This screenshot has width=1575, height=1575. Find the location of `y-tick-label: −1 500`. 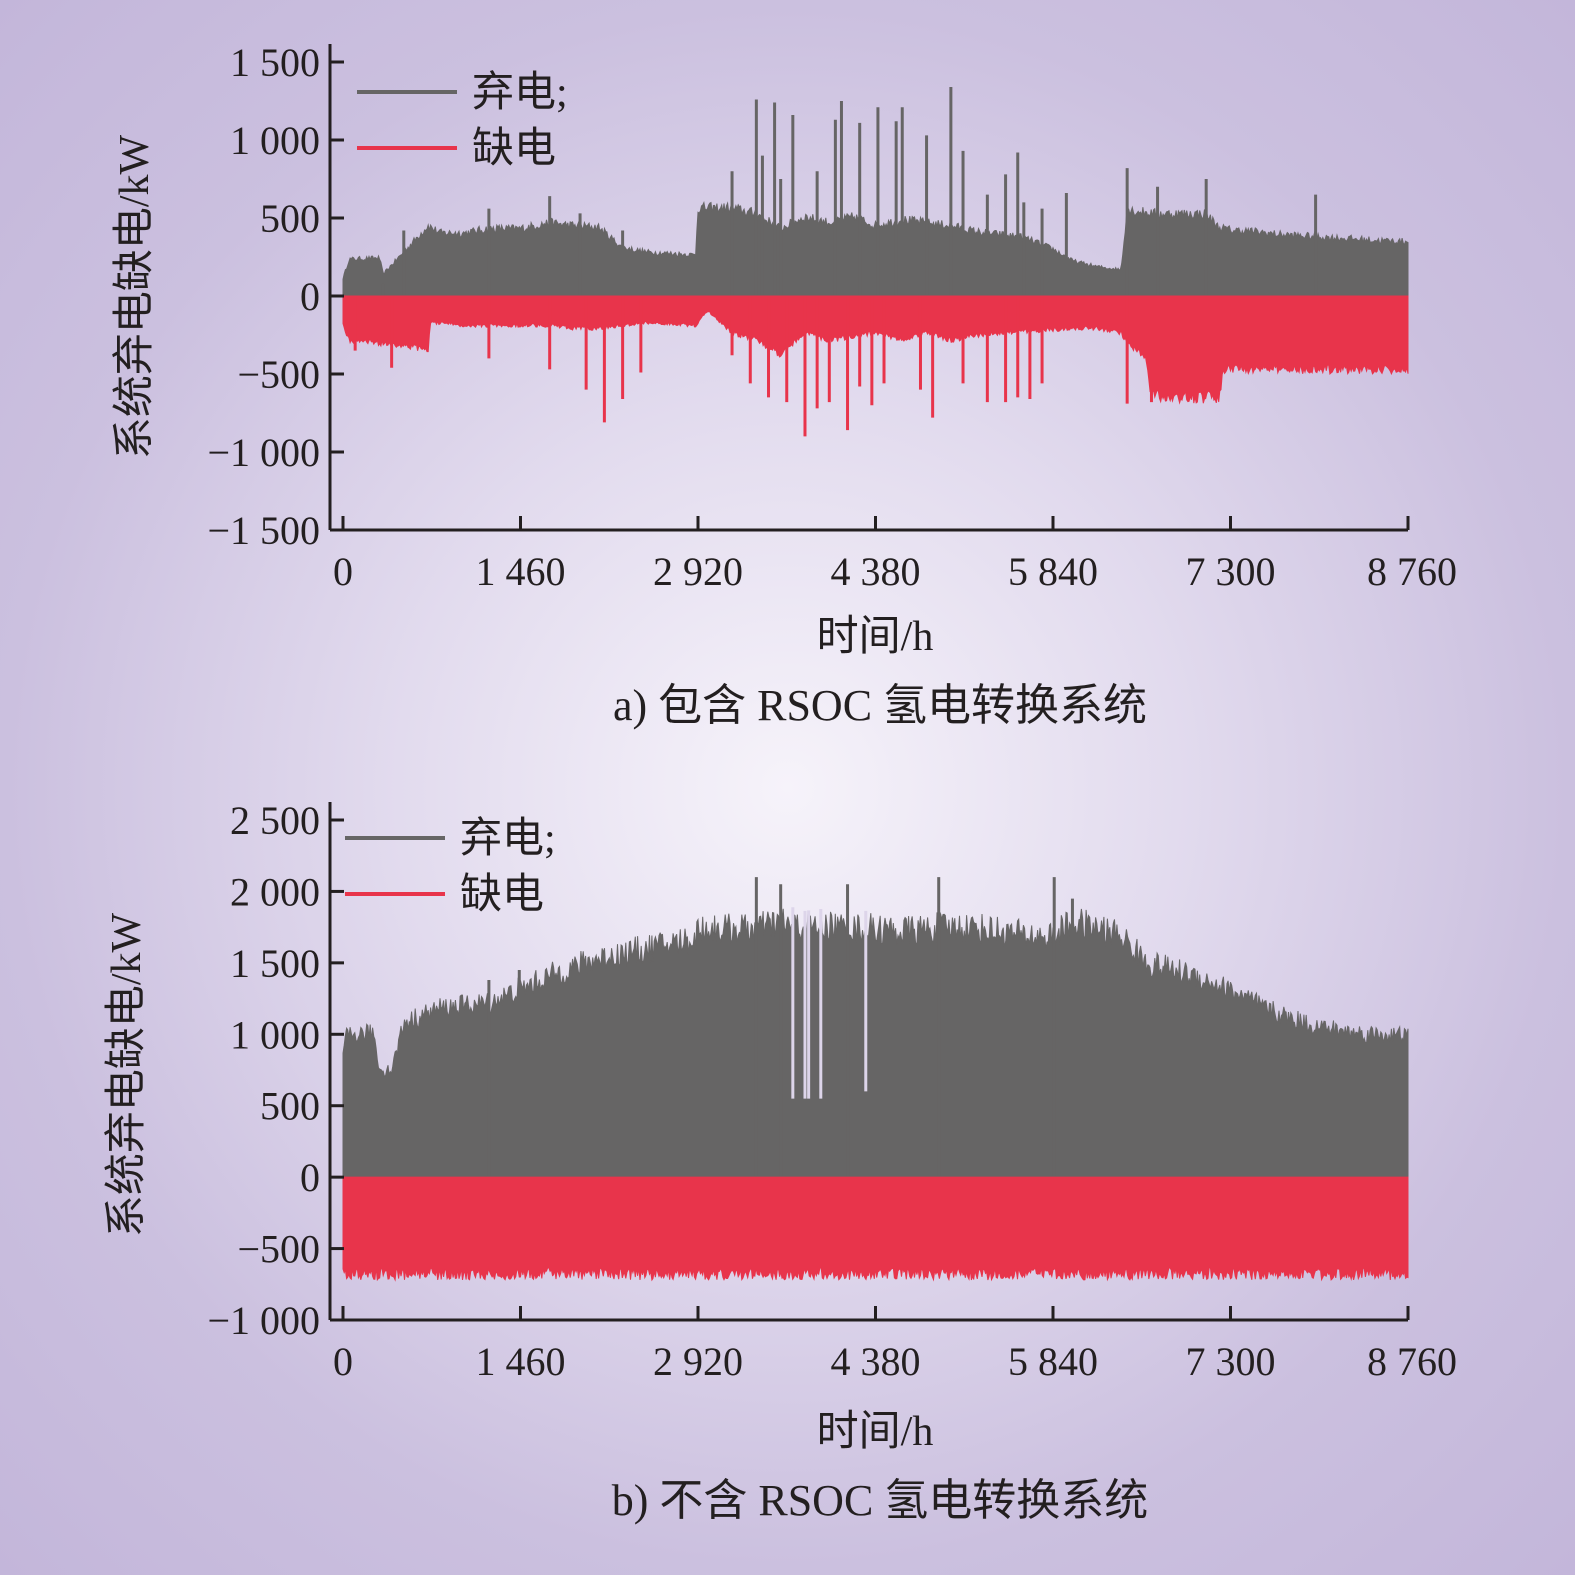

y-tick-label: −1 500 is located at coordinates (263, 530).